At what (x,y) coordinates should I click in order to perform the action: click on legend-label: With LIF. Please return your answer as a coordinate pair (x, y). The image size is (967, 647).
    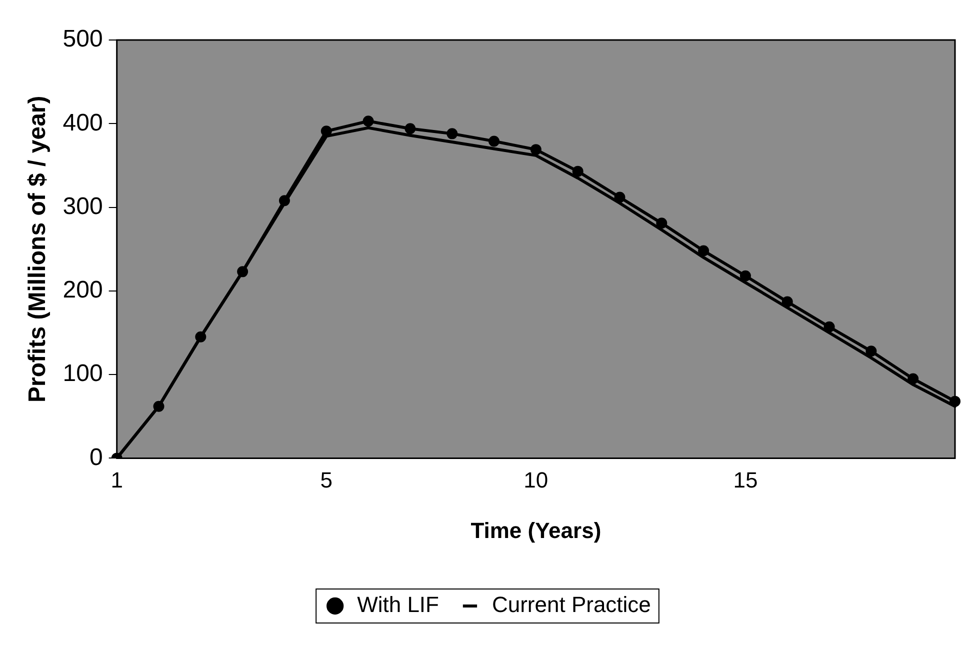
    Looking at the image, I should click on (398, 605).